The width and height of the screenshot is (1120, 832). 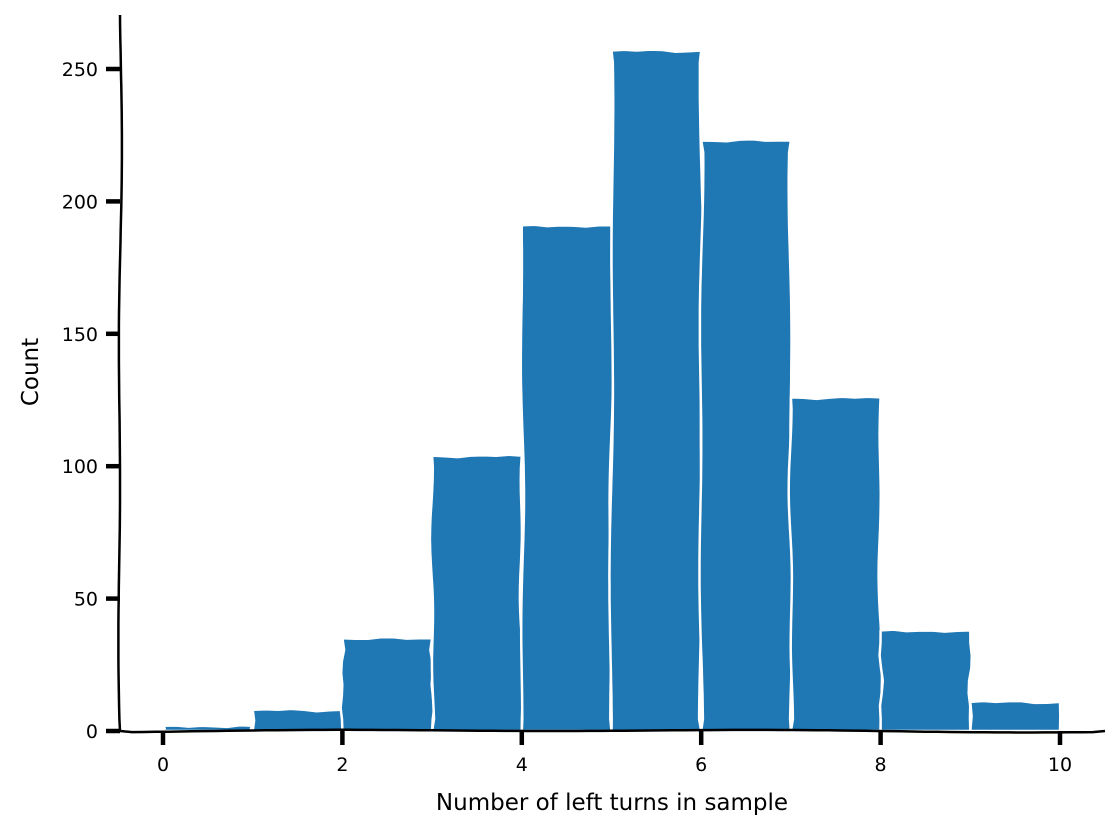 What do you see at coordinates (120, 373) in the screenshot?
I see `y-axis-line` at bounding box center [120, 373].